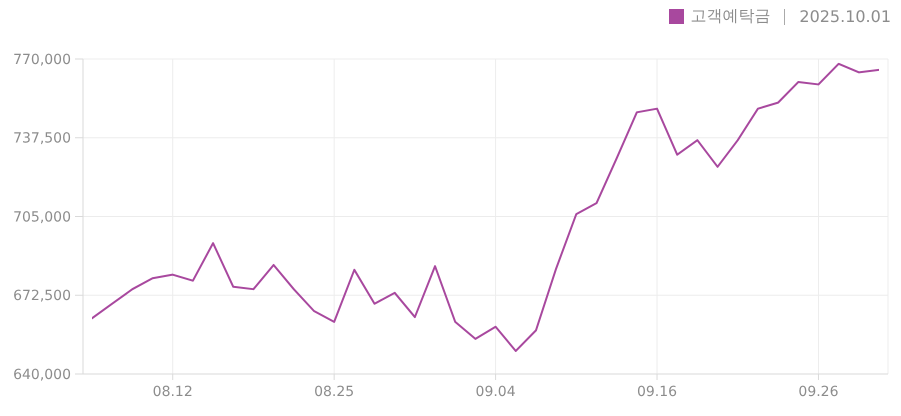 This screenshot has height=416, width=901. I want to click on y-tick-label: 672,500, so click(42, 296).